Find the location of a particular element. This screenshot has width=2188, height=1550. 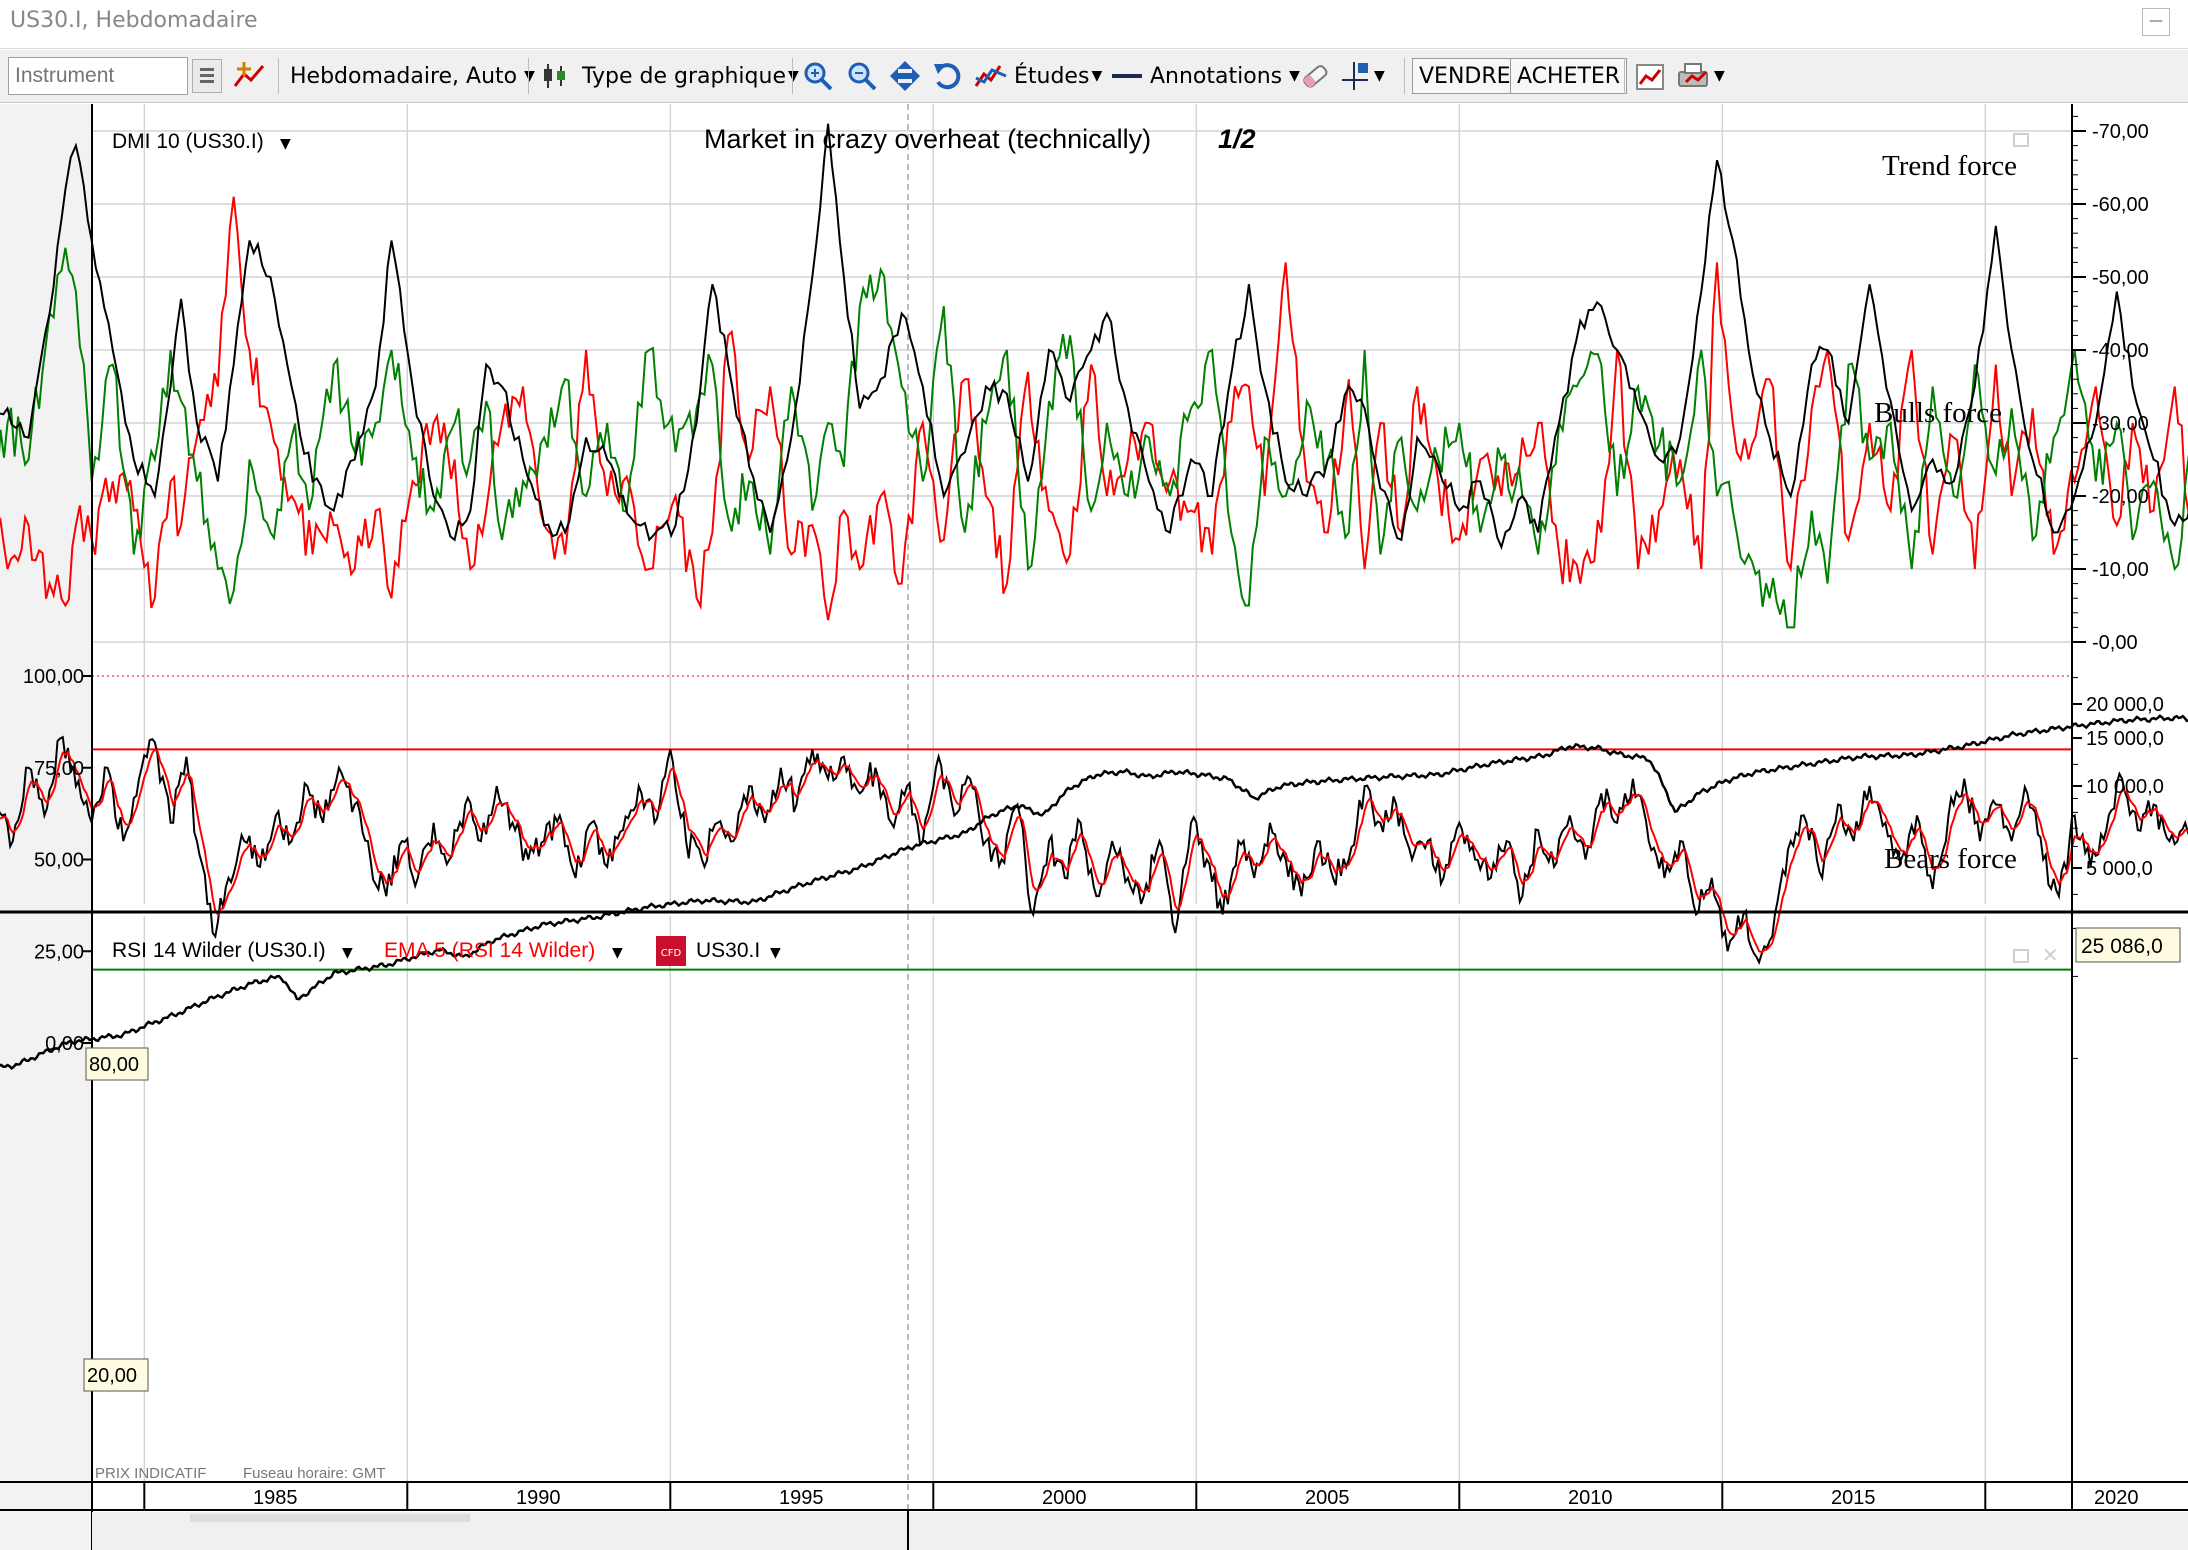

x-axis-tick-label: 2010 is located at coordinates (1590, 1498).